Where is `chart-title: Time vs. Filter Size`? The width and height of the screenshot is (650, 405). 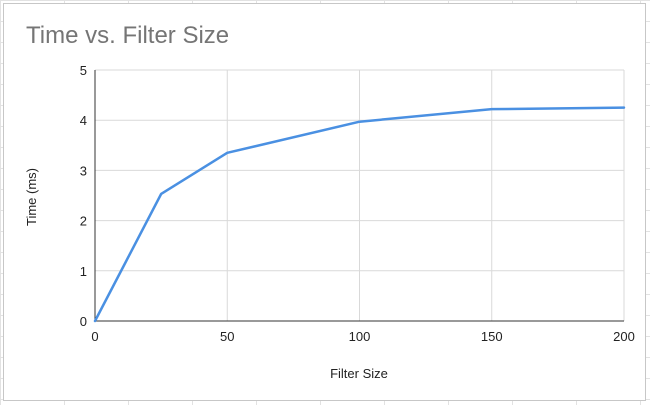
chart-title: Time vs. Filter Size is located at coordinates (128, 35).